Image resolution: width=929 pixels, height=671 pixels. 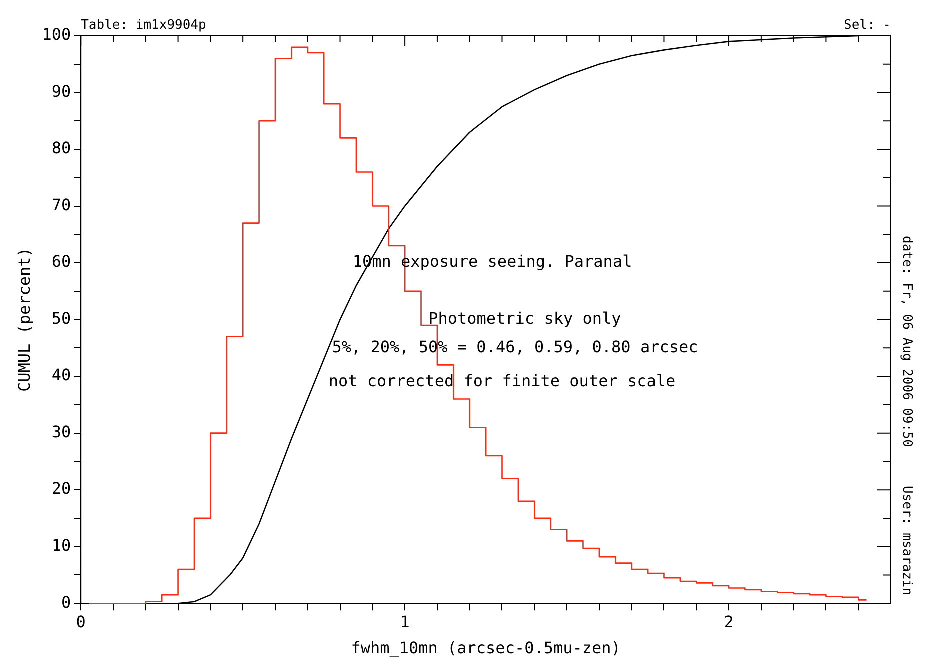 What do you see at coordinates (66, 602) in the screenshot?
I see `y-tick-label: 0` at bounding box center [66, 602].